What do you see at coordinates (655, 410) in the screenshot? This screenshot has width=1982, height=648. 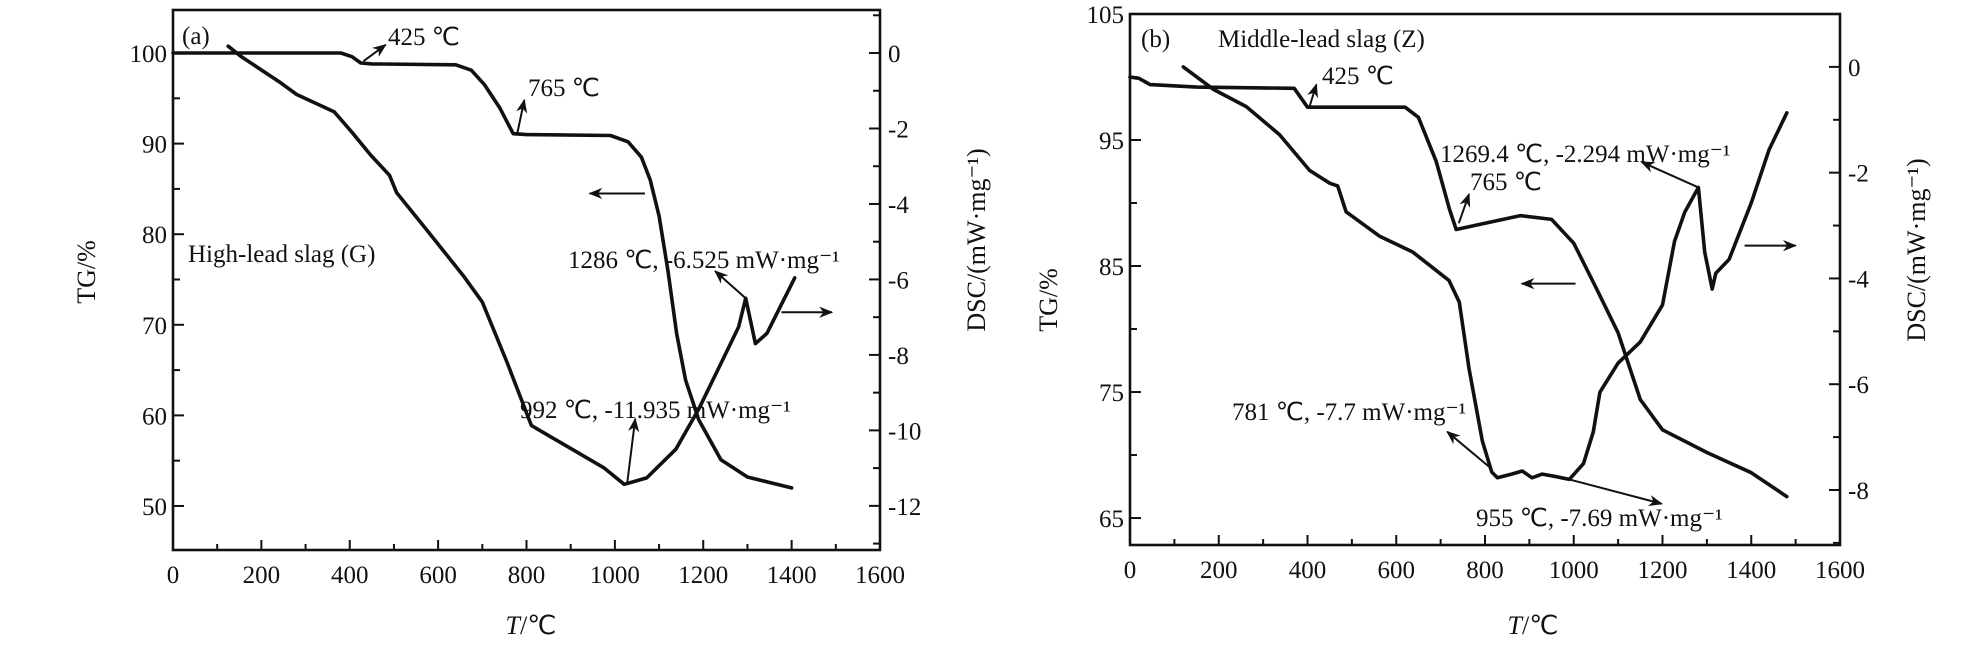 I see `annotation-label: 992 ℃, -11.935 mW·mg⁻¹` at bounding box center [655, 410].